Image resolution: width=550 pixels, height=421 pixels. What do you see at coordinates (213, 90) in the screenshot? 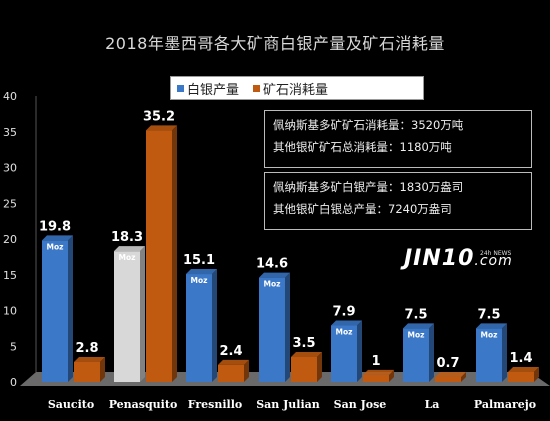
I see `legend-label-silver: 白银产量` at bounding box center [213, 90].